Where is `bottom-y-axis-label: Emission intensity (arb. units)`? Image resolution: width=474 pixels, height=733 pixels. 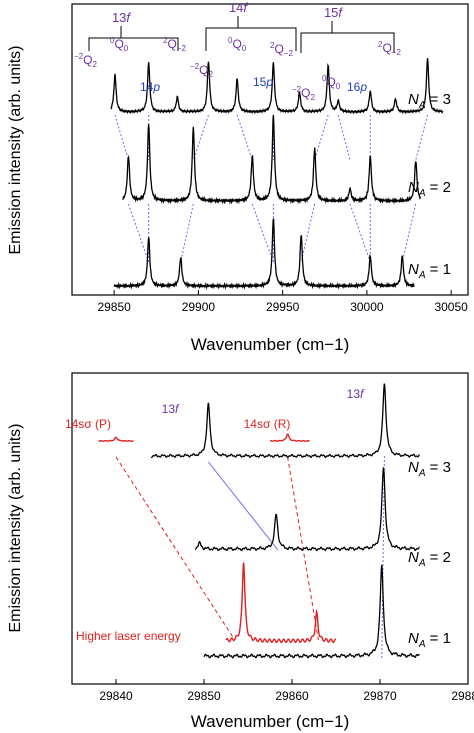 bottom-y-axis-label: Emission intensity (arb. units) is located at coordinates (15, 528).